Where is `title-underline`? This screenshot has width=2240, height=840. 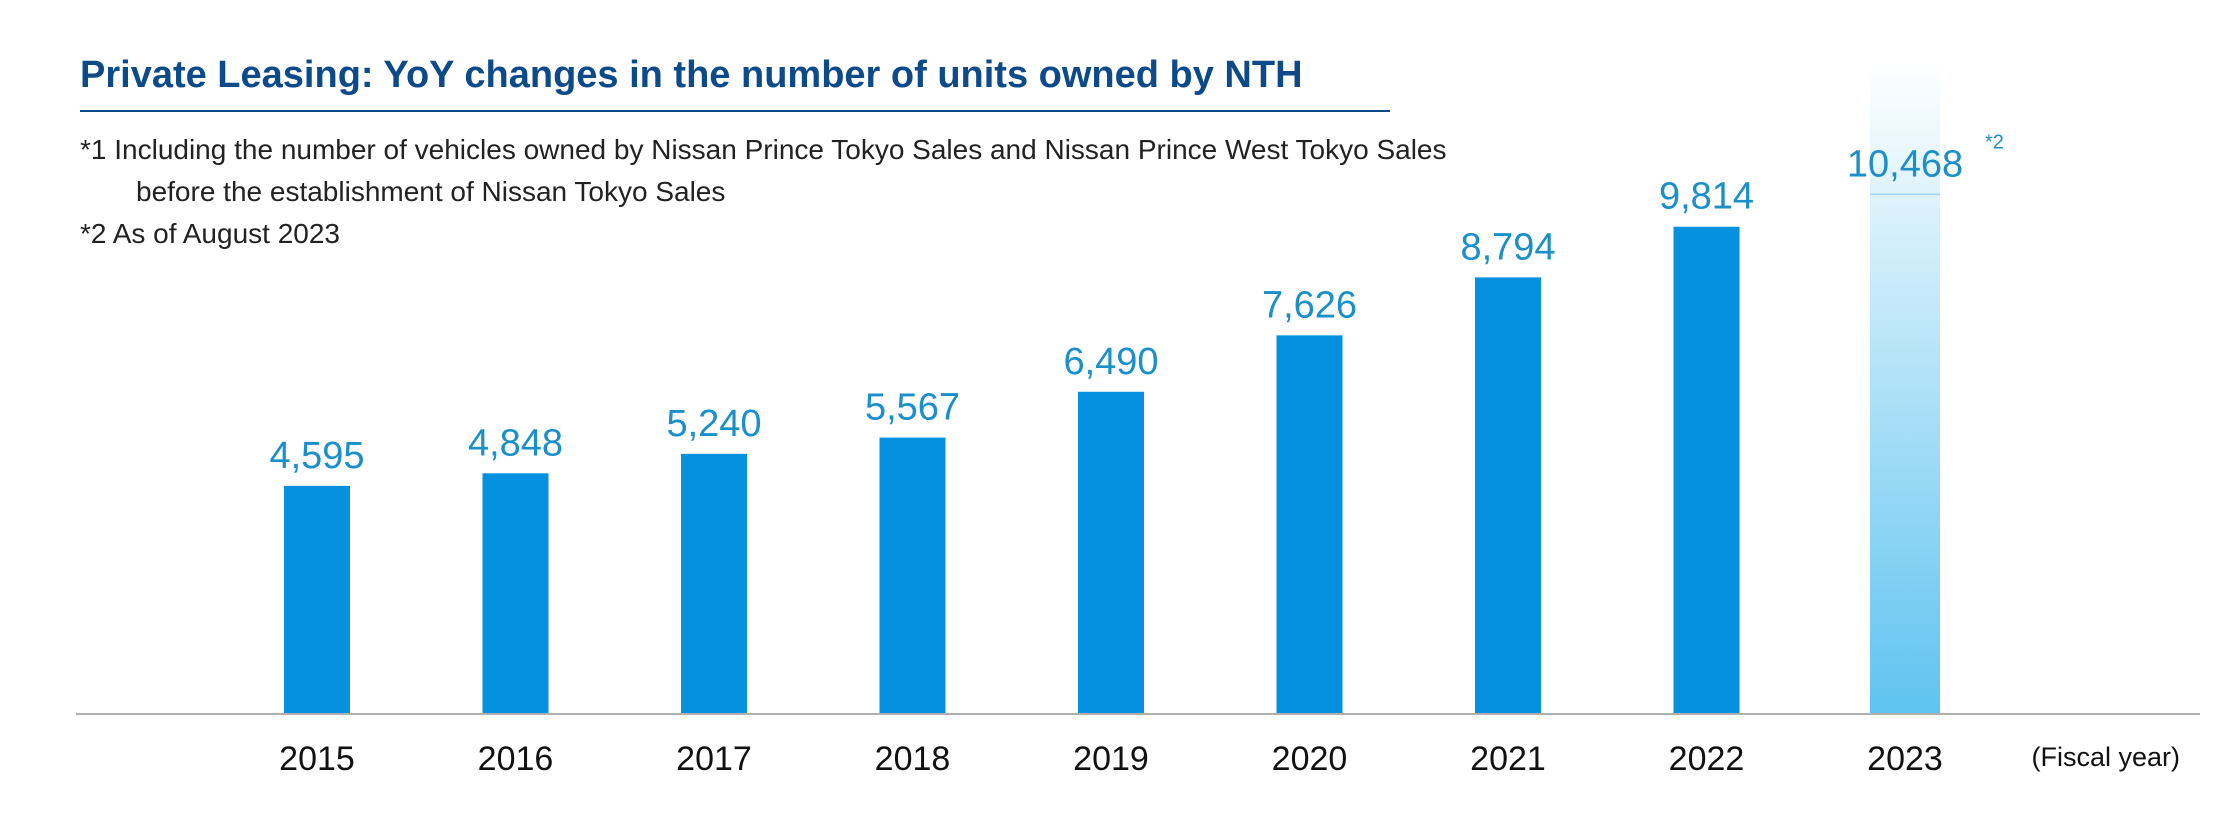 title-underline is located at coordinates (735, 111).